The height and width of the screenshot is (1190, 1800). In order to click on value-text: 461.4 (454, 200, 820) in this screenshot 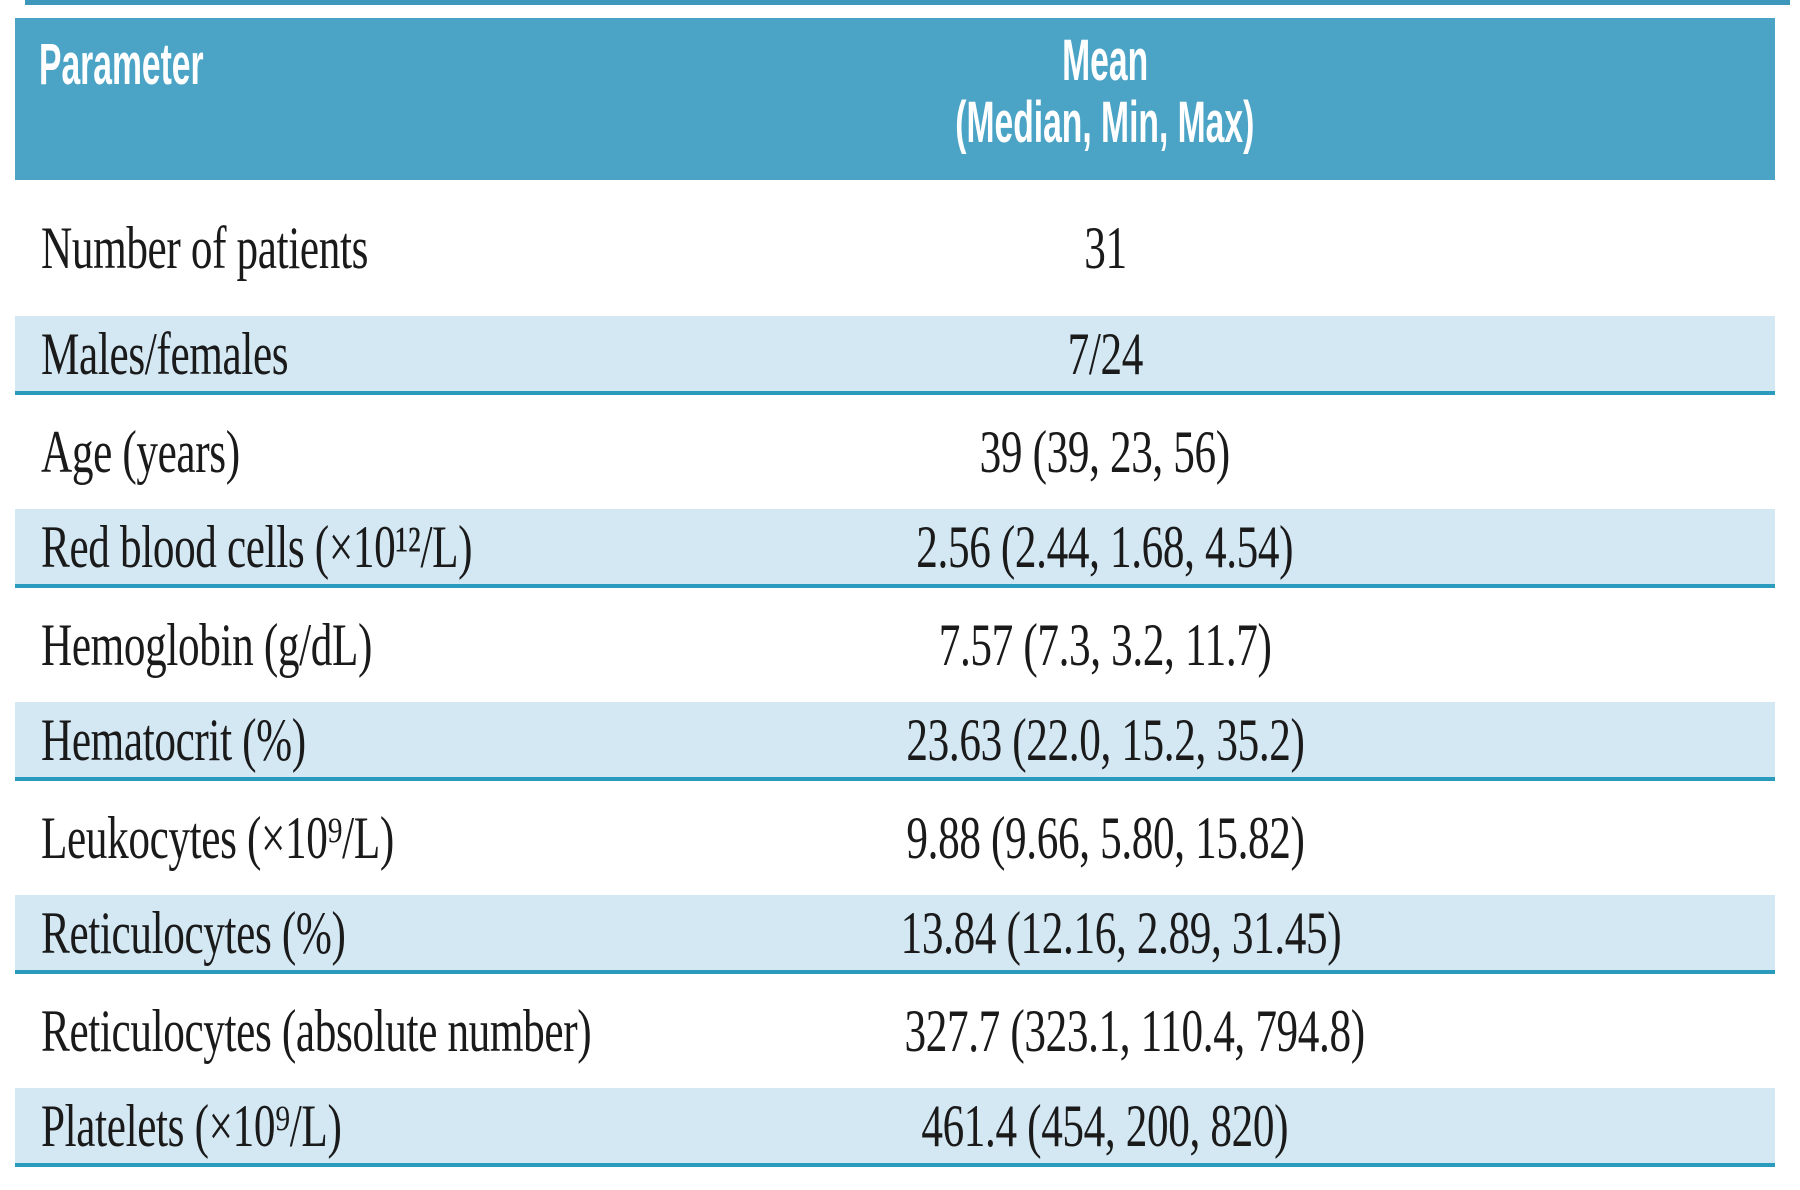, I will do `click(1105, 1125)`.